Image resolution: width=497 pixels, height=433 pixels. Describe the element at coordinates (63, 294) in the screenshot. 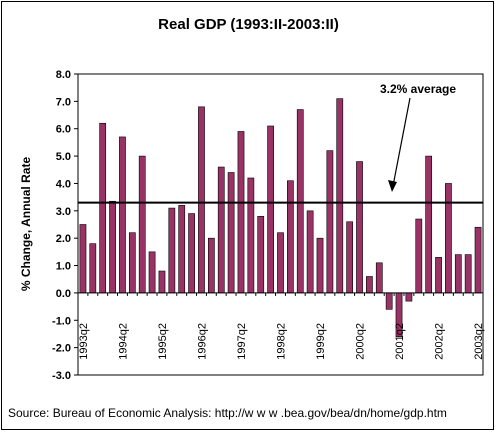

I see `y-tick-label: 0.0` at that location.